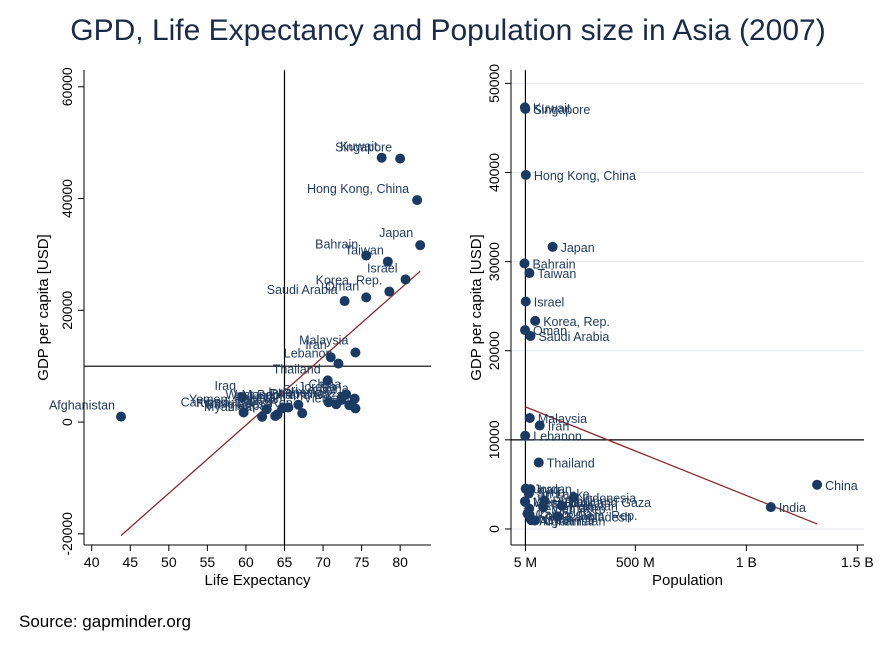  What do you see at coordinates (400, 562) in the screenshot?
I see `left-x-tick-label: 80` at bounding box center [400, 562].